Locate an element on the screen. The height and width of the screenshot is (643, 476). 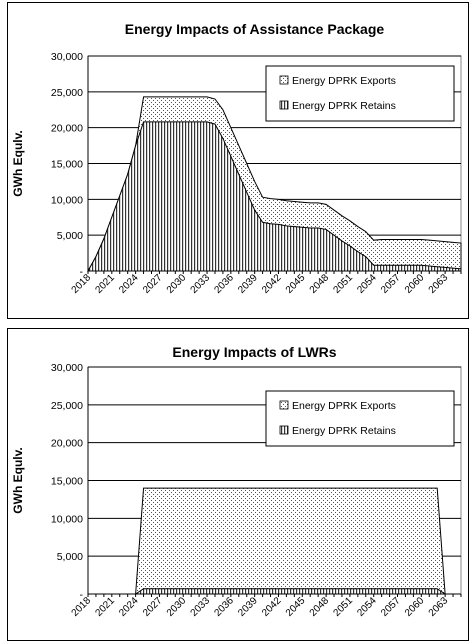
area-energy-dpkr-retains is located at coordinates (274, 591).